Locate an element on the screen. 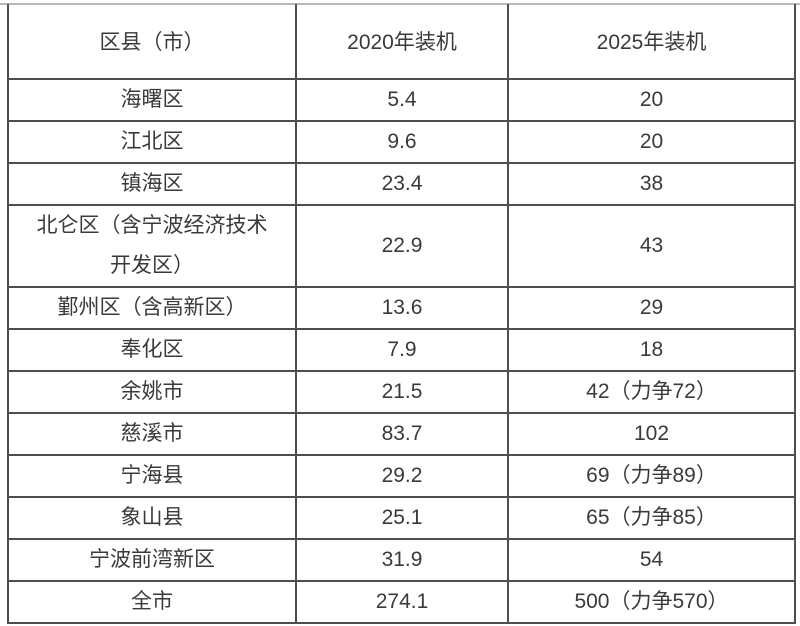  capacity-2020-cell: 25.1 is located at coordinates (402, 518).